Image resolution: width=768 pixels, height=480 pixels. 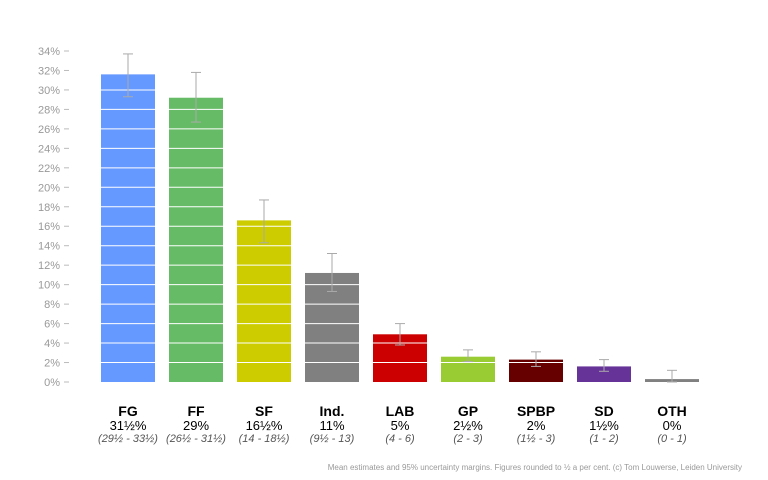 What do you see at coordinates (536, 439) in the screenshot?
I see `range-label: (1½ - 3)` at bounding box center [536, 439].